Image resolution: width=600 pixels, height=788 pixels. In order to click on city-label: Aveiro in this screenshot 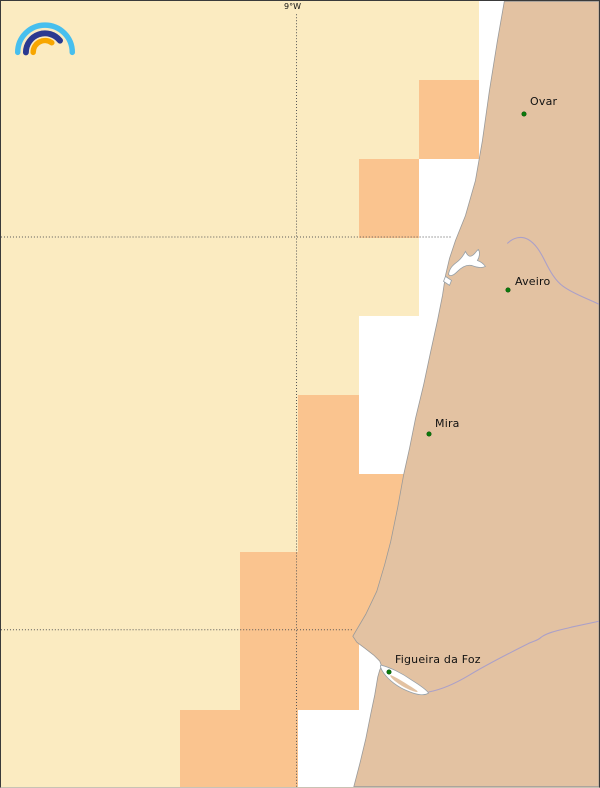, I will do `click(533, 281)`.